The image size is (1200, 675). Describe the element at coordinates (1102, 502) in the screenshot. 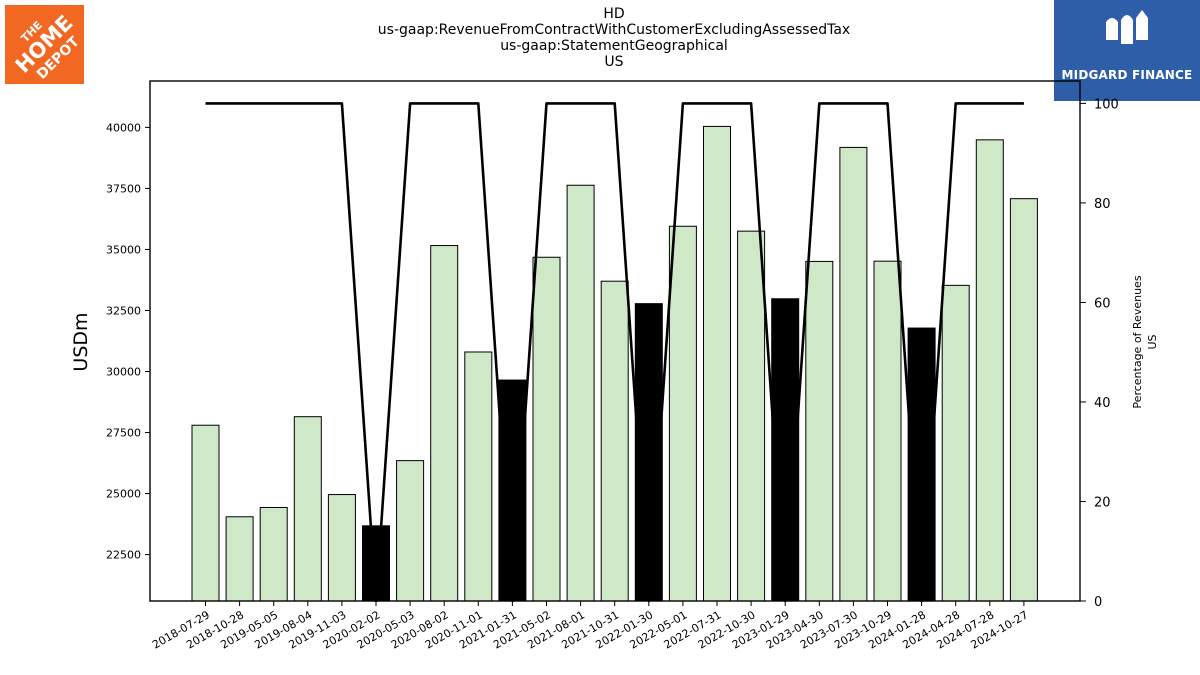

I see `y2-tick-label: 20` at that location.